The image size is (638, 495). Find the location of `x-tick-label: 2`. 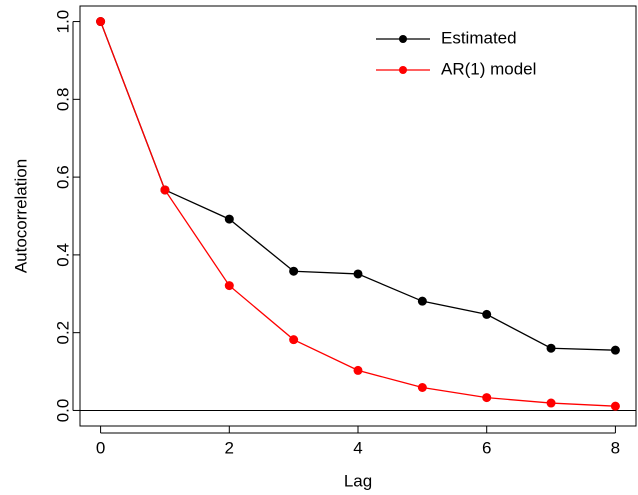

x-tick-label: 2 is located at coordinates (229, 447).